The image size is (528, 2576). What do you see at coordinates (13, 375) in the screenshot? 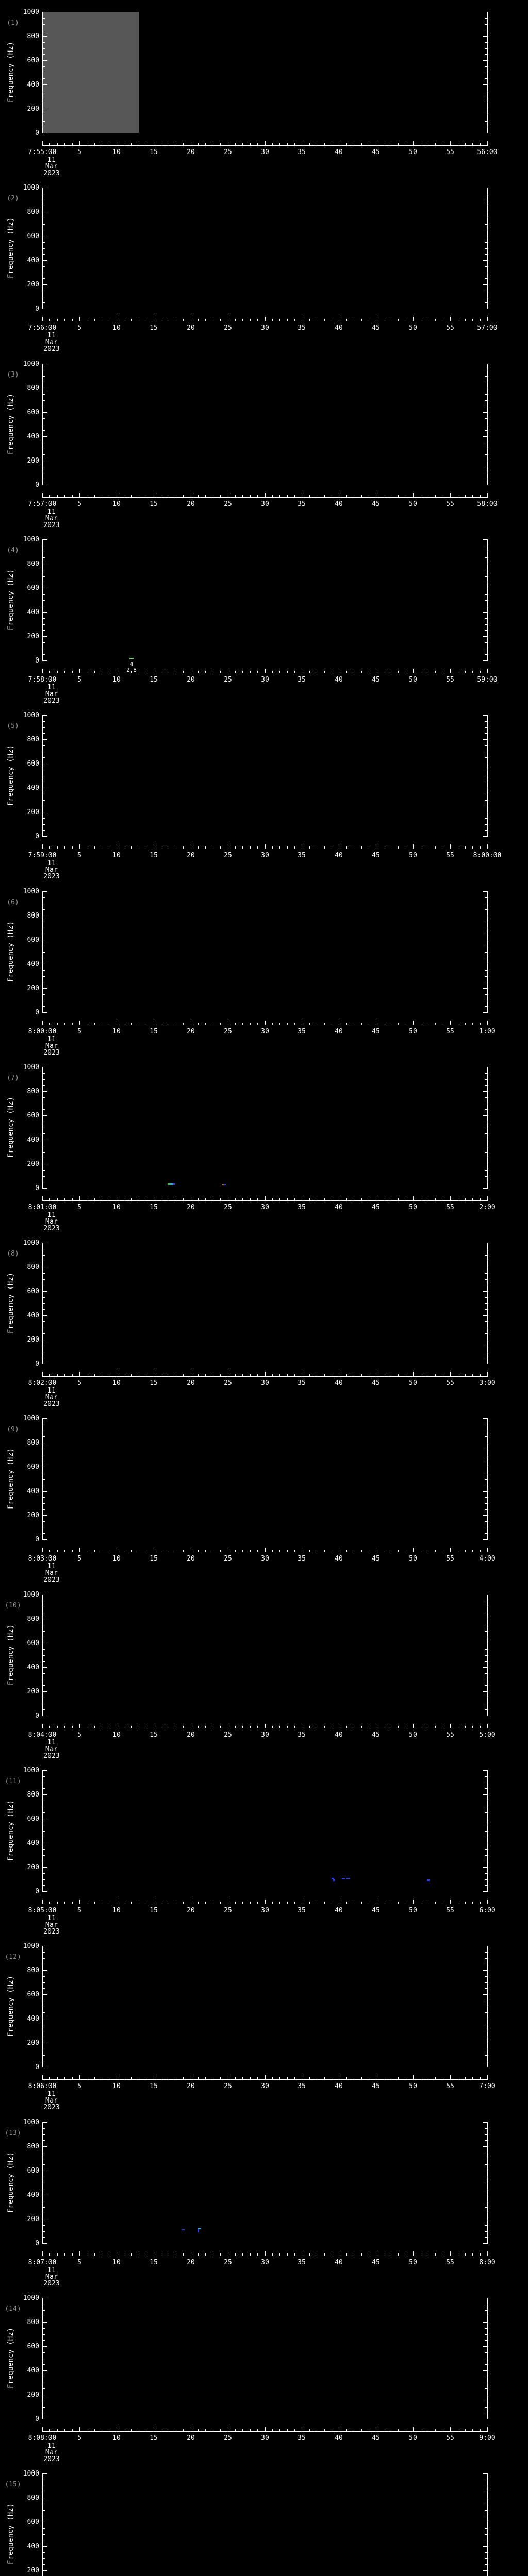
I see `panel-number: (3)` at bounding box center [13, 375].